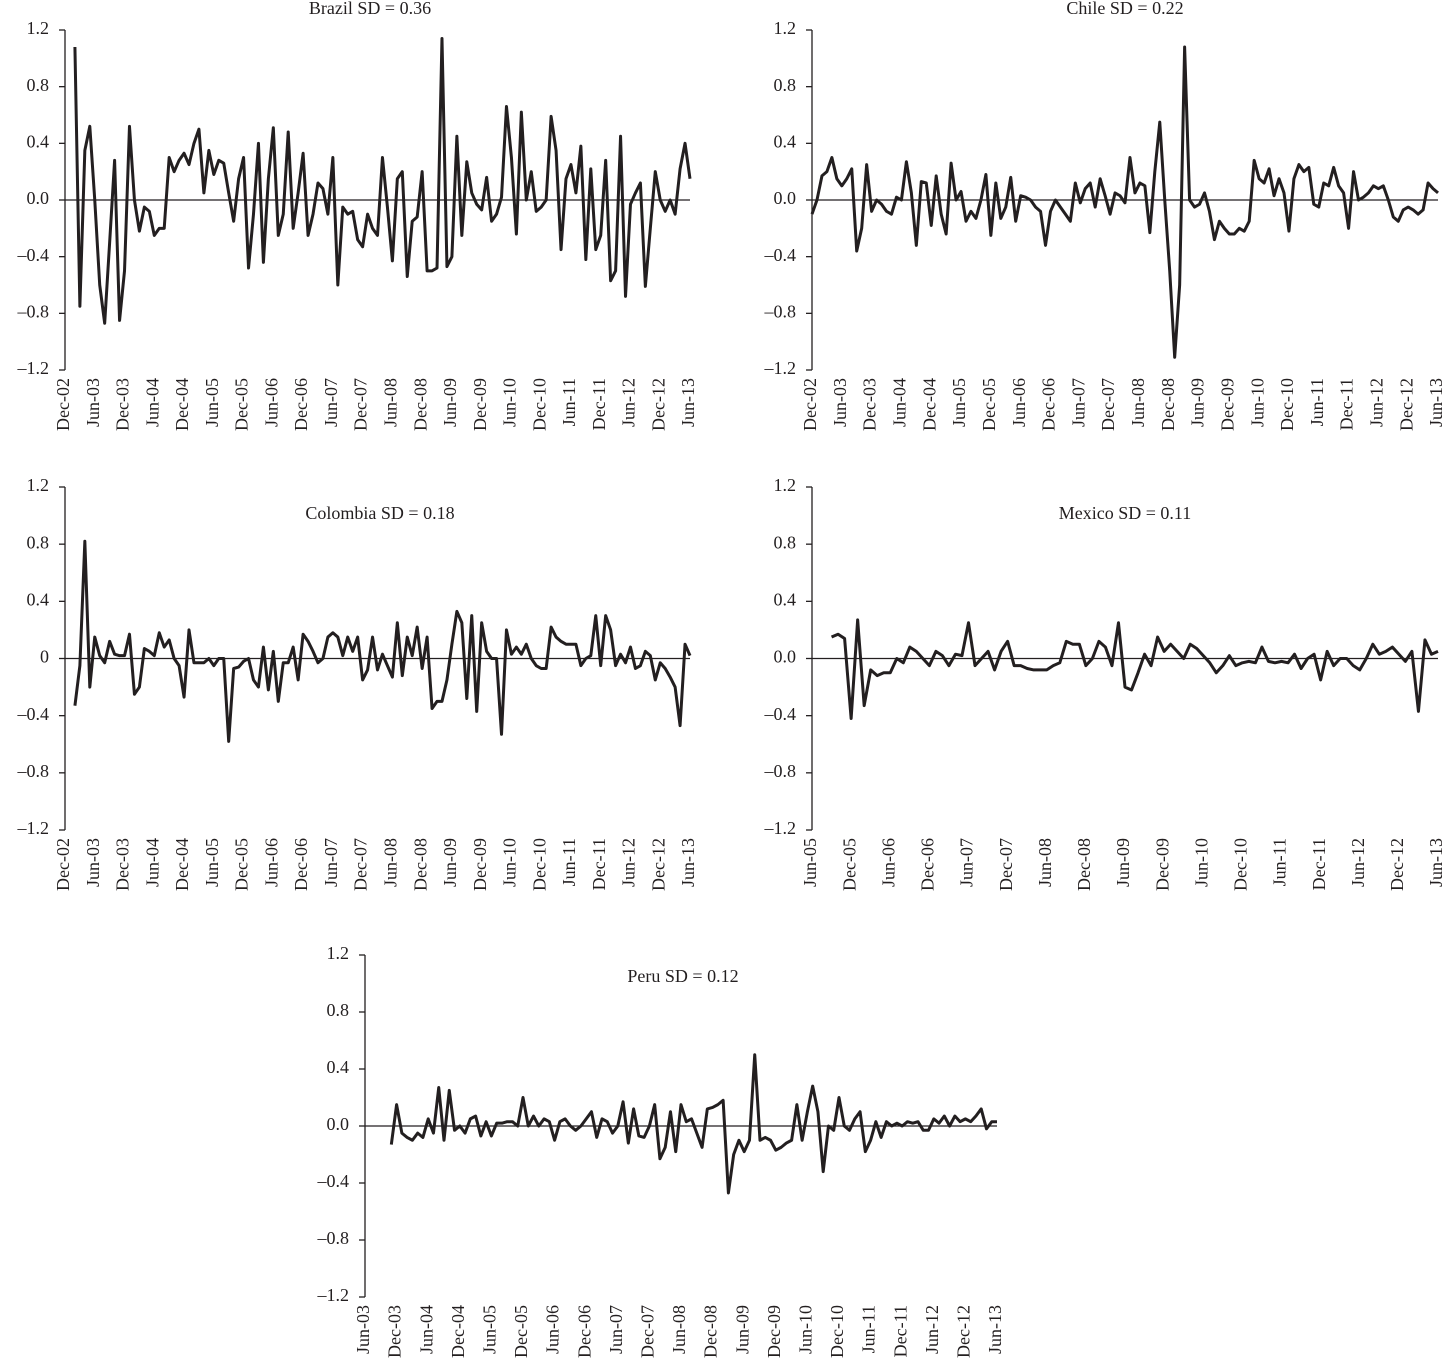  I want to click on chart-title: Chile SD = 0.22, so click(1124, 9).